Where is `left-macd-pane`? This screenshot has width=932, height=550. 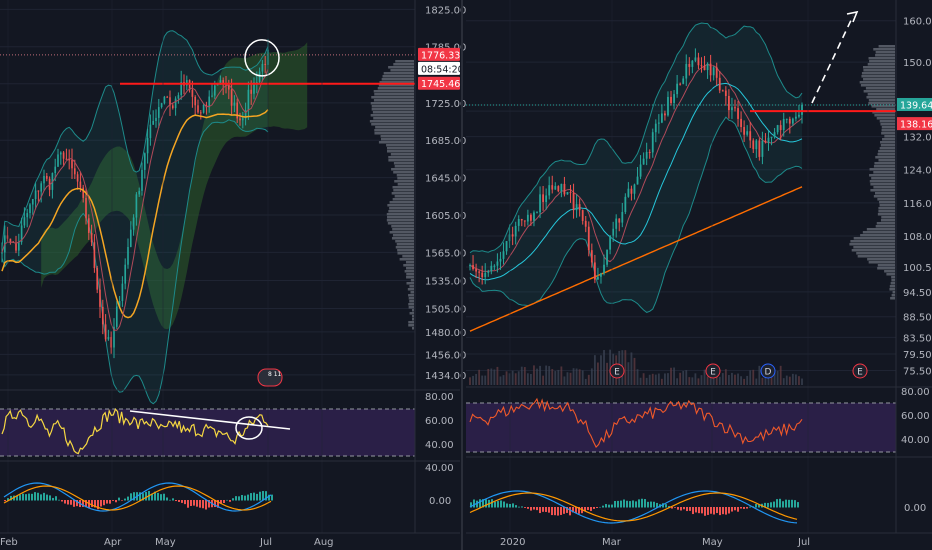
left-macd-pane is located at coordinates (207, 499).